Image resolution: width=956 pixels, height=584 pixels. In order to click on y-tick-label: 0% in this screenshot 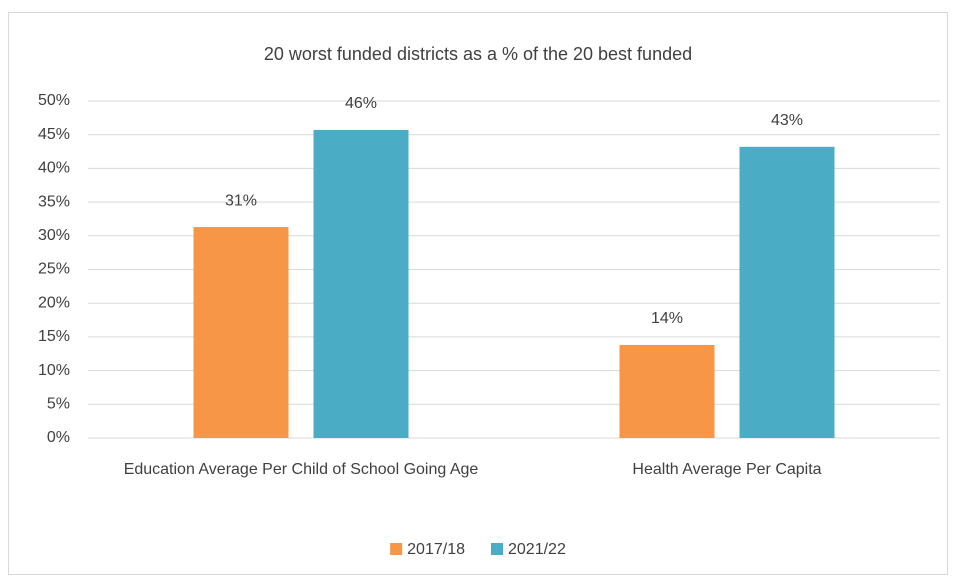, I will do `click(58, 437)`.